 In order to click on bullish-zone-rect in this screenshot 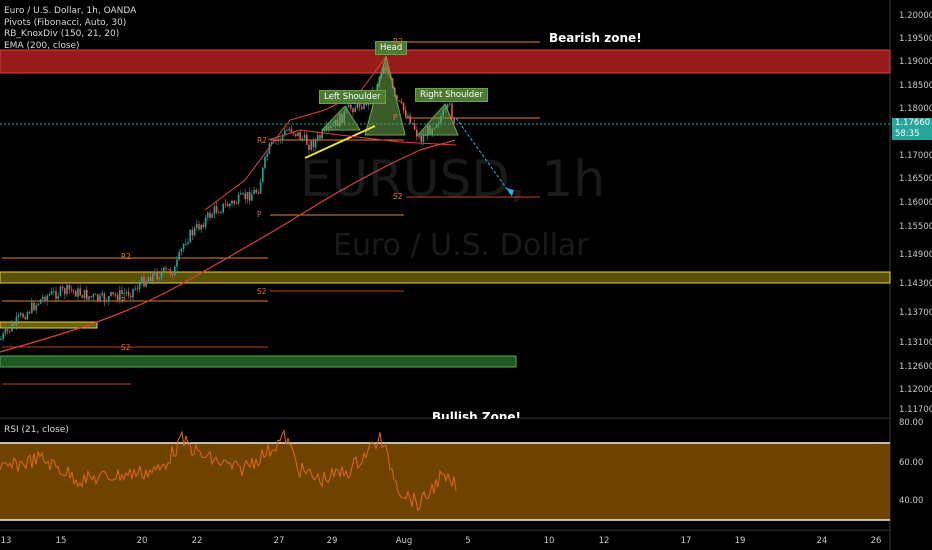, I will do `click(258, 361)`.